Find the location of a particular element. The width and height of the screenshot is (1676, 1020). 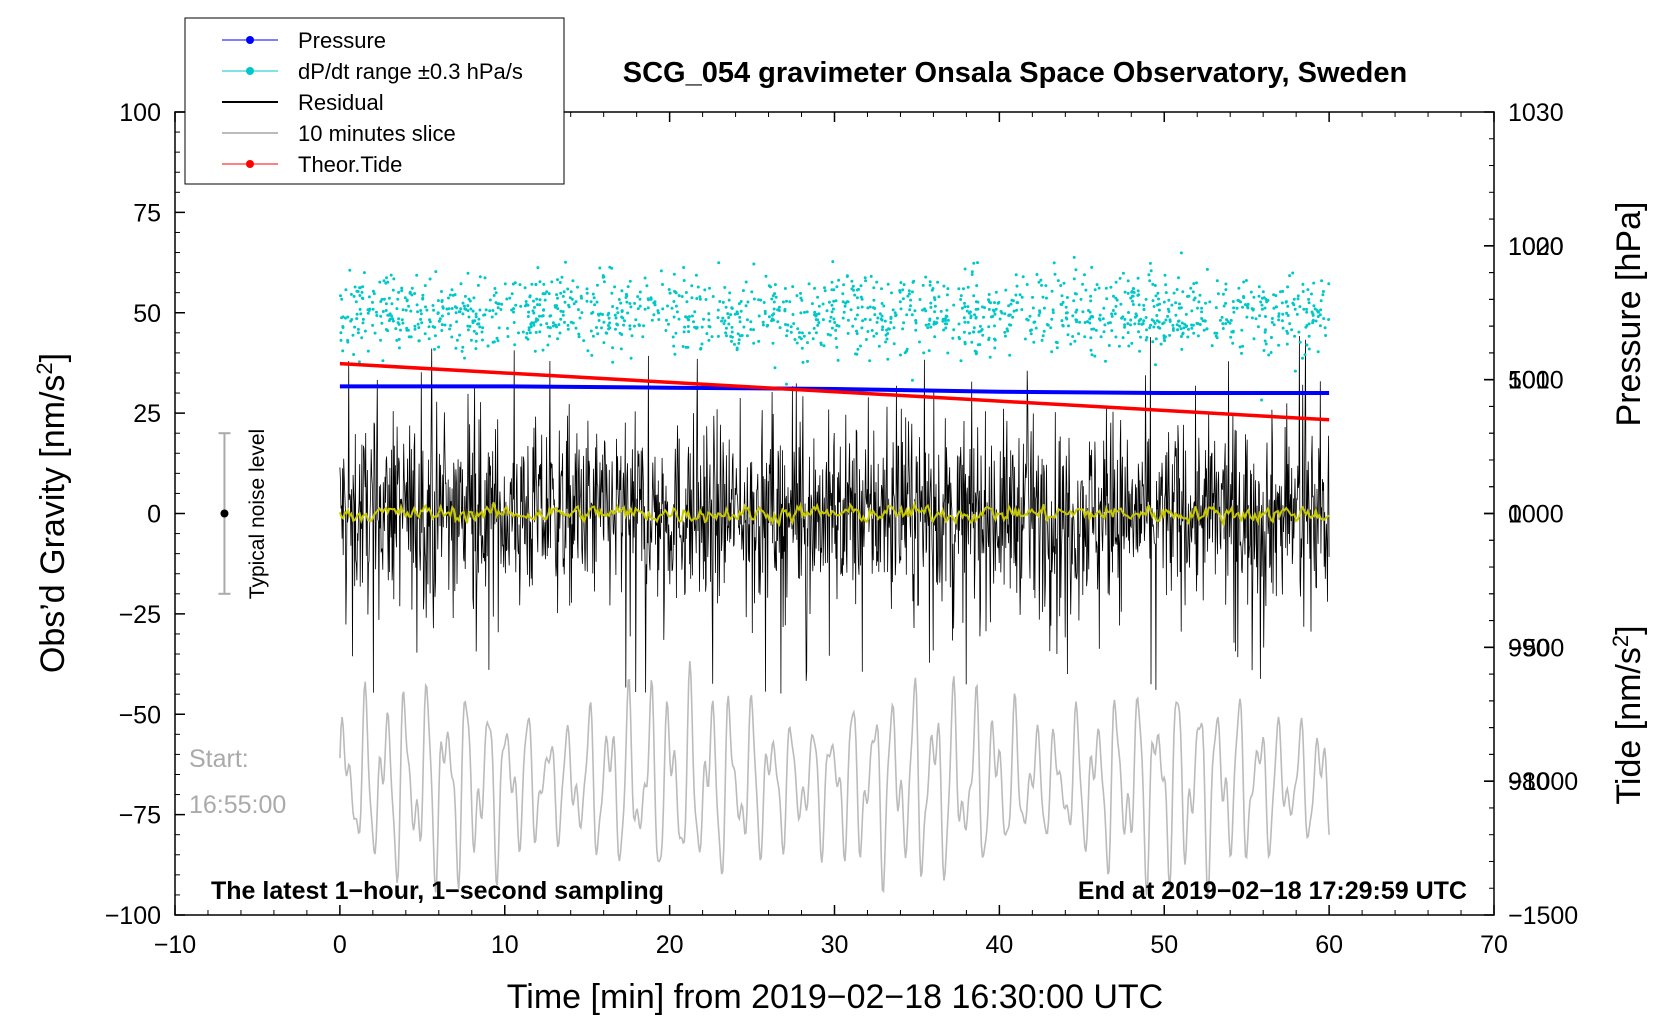

y-tick-label: 50 is located at coordinates (147, 314).